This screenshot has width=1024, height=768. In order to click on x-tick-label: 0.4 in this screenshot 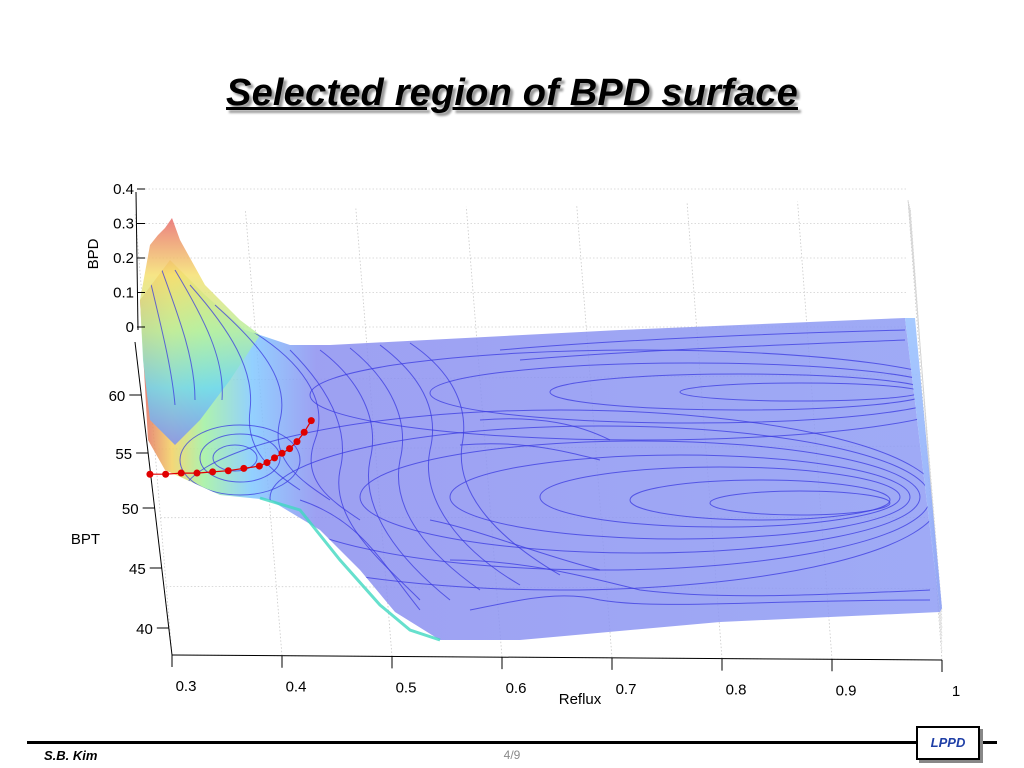, I will do `click(296, 687)`.